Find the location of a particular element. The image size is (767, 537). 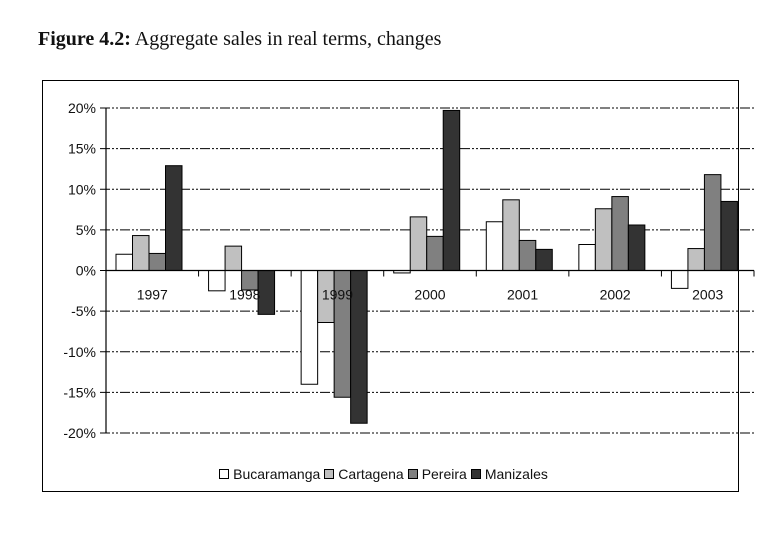

bar-bucaramanga-2001 is located at coordinates (494, 246).